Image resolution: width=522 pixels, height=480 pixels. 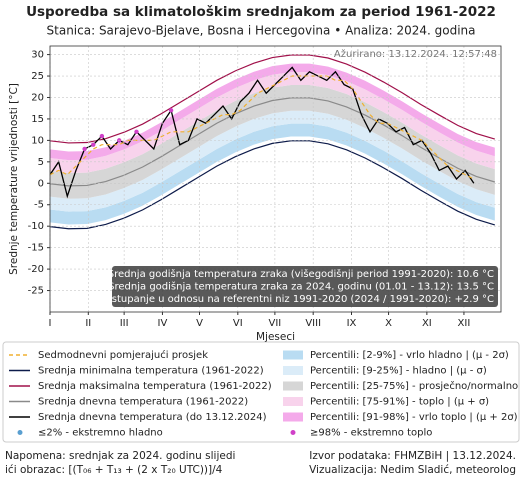 I want to click on footer-credit: Vizualizacija: Nedim Sladić, meteorolog, so click(x=412, y=470).